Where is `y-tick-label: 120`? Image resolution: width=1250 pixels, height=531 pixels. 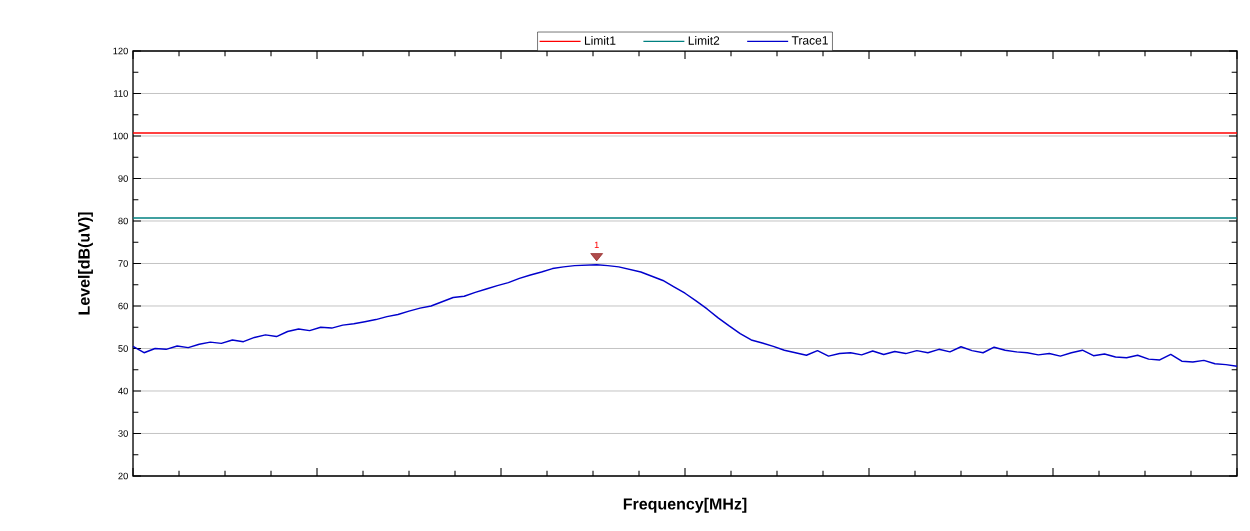
y-tick-label: 120 is located at coordinates (120, 51).